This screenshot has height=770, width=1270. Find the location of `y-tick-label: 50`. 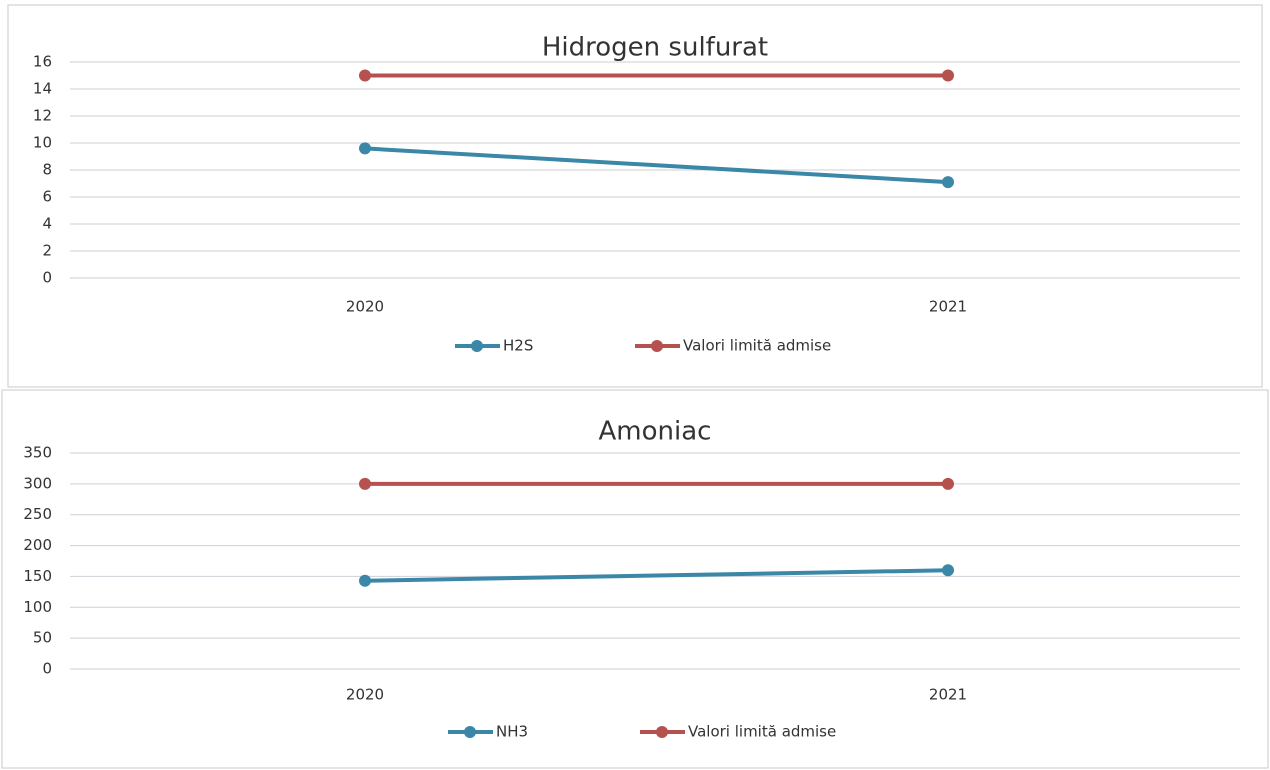

y-tick-label: 50 is located at coordinates (42, 638).